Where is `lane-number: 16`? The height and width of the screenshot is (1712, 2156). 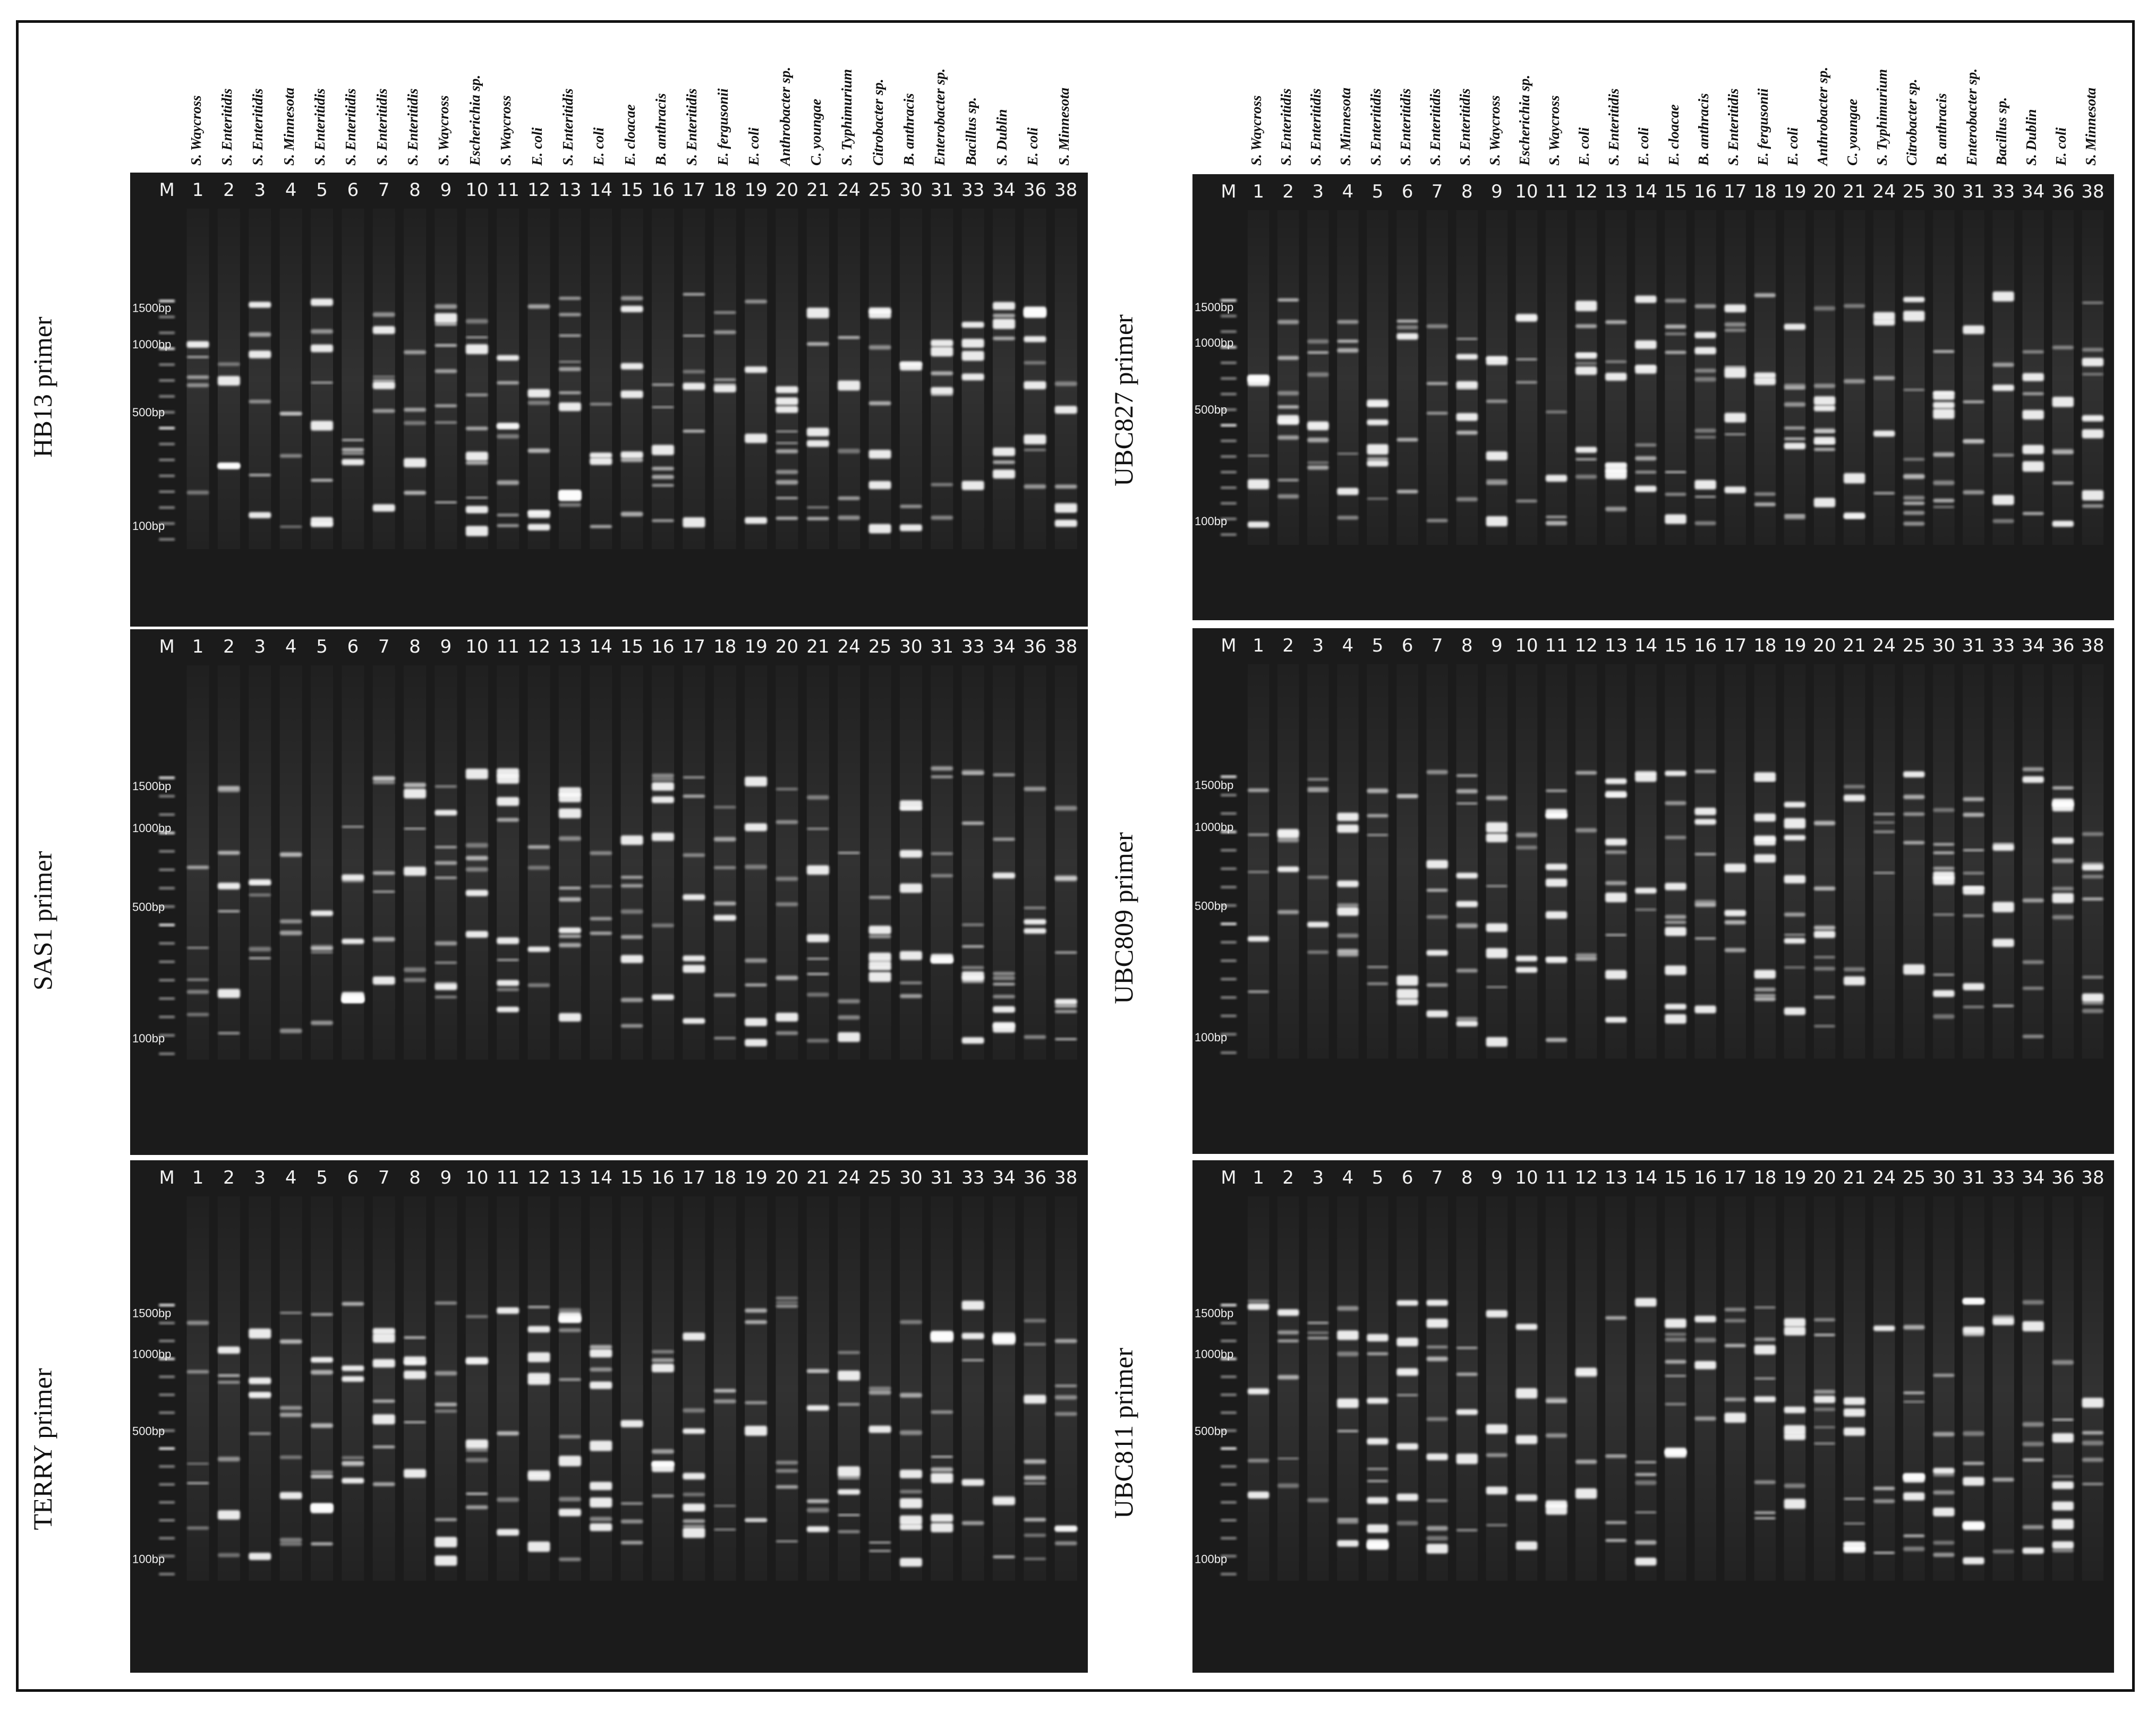 lane-number: 16 is located at coordinates (1705, 645).